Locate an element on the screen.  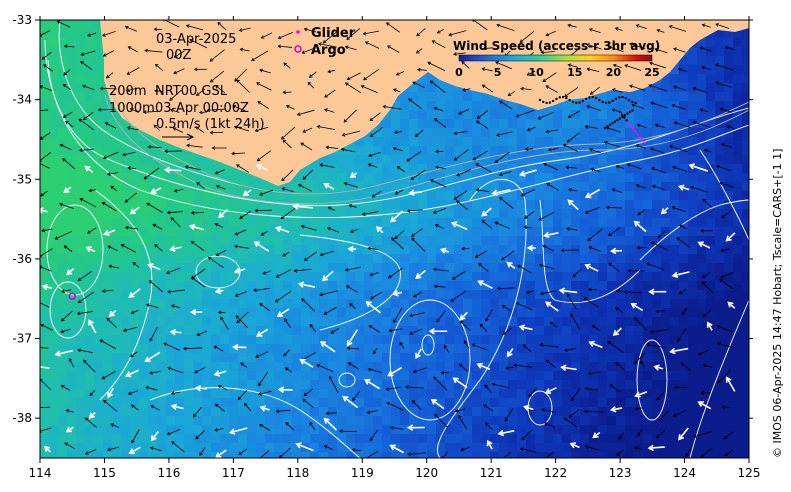
x-tick-label: 116 is located at coordinates (168, 473).